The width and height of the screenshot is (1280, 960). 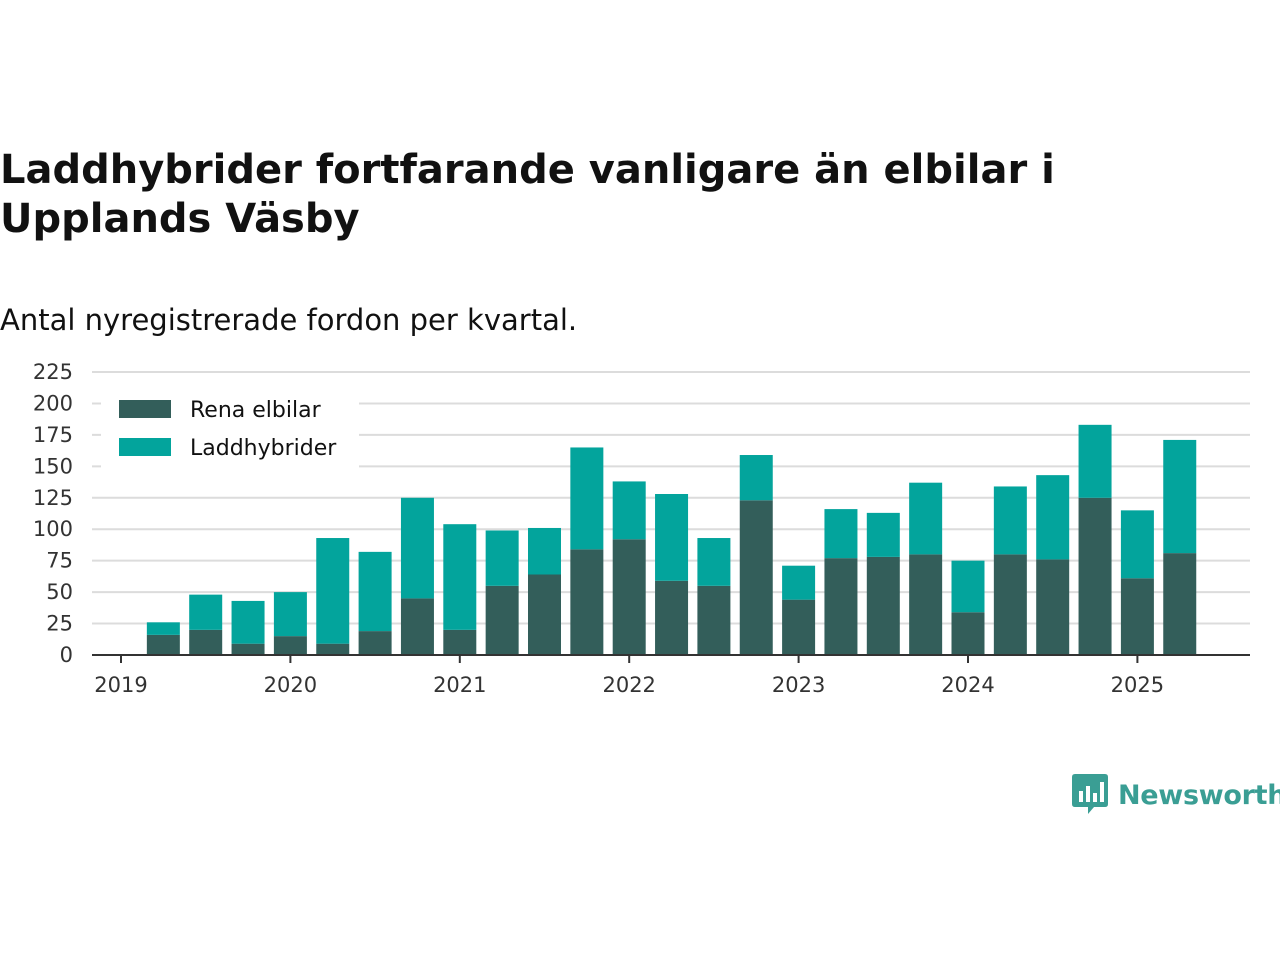 I want to click on brand-name: Newsworthy, so click(x=1199, y=795).